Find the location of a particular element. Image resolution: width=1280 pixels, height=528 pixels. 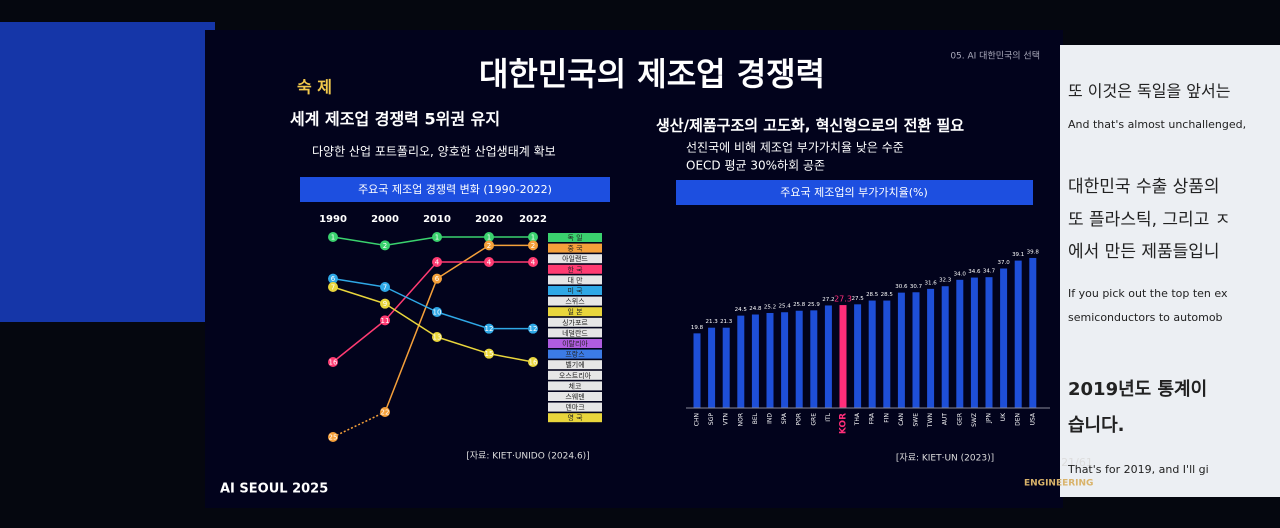

transcript-line: semiconductors to automob is located at coordinates (1145, 317).